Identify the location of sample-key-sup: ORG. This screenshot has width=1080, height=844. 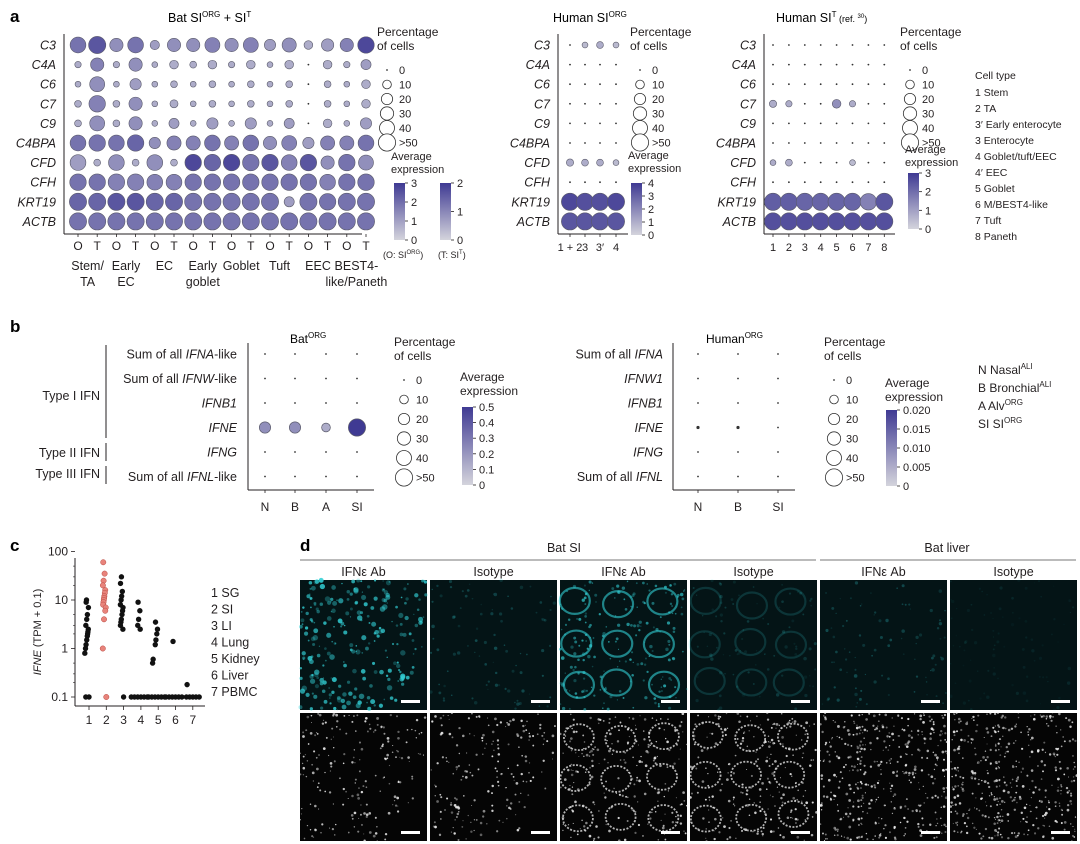
(1014, 402).